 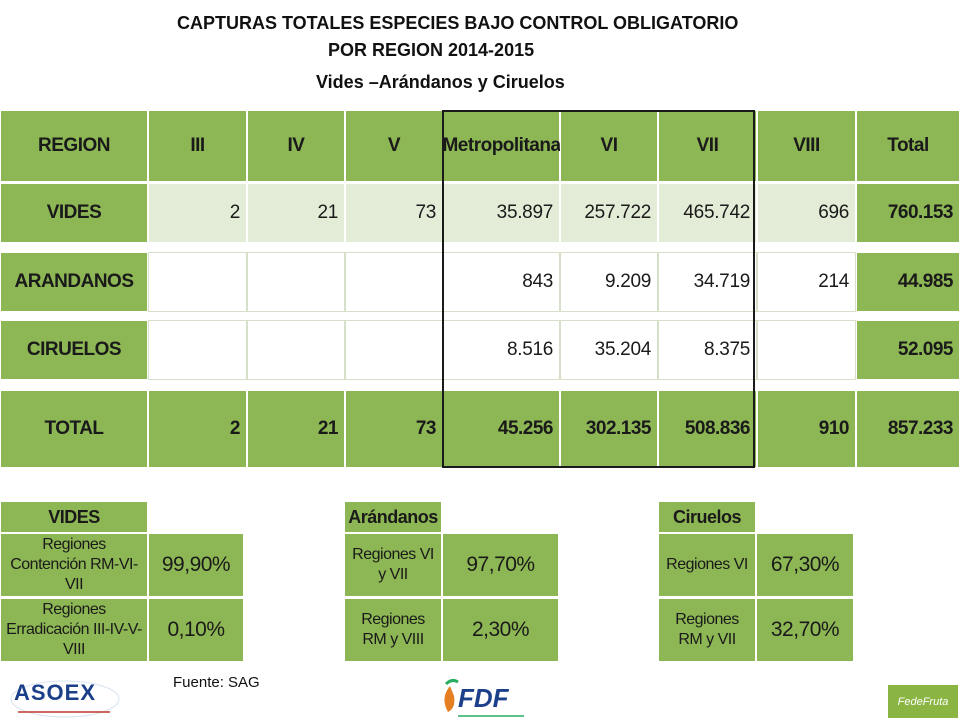 What do you see at coordinates (74, 146) in the screenshot?
I see `header-cell: REGION` at bounding box center [74, 146].